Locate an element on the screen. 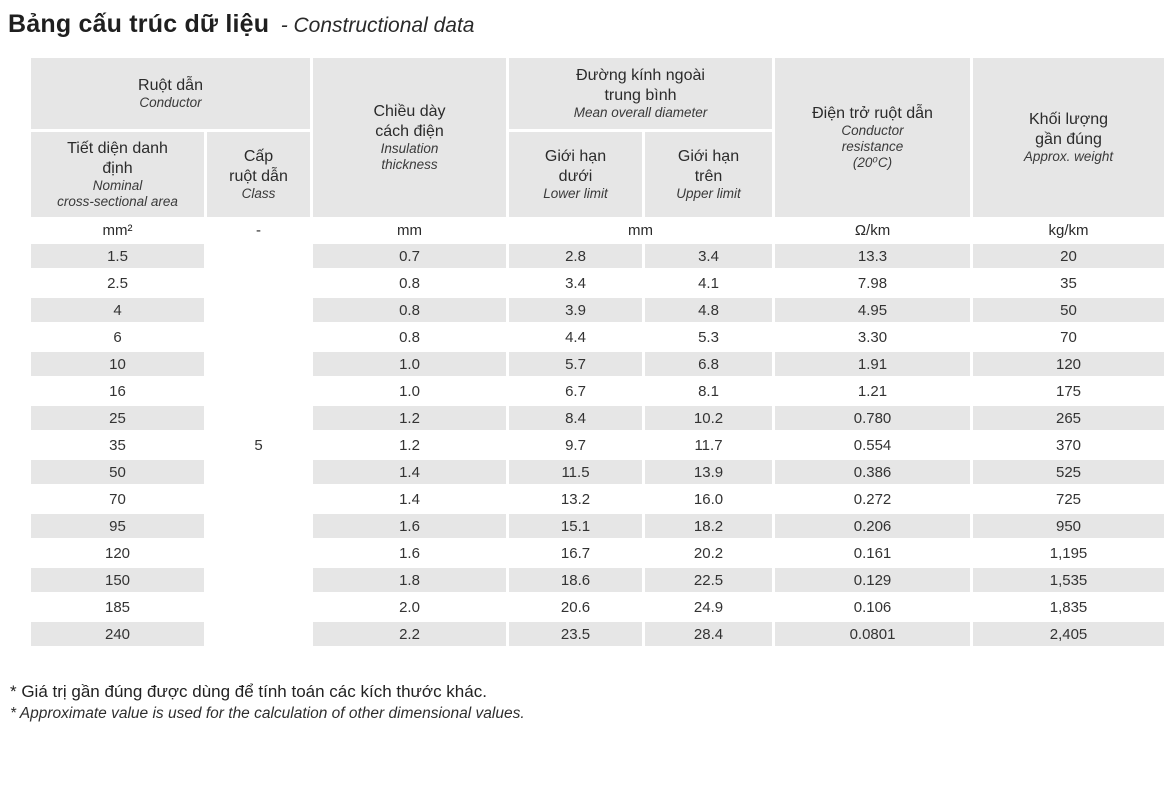  header-diameter-en: Mean overall diameter is located at coordinates (640, 113).